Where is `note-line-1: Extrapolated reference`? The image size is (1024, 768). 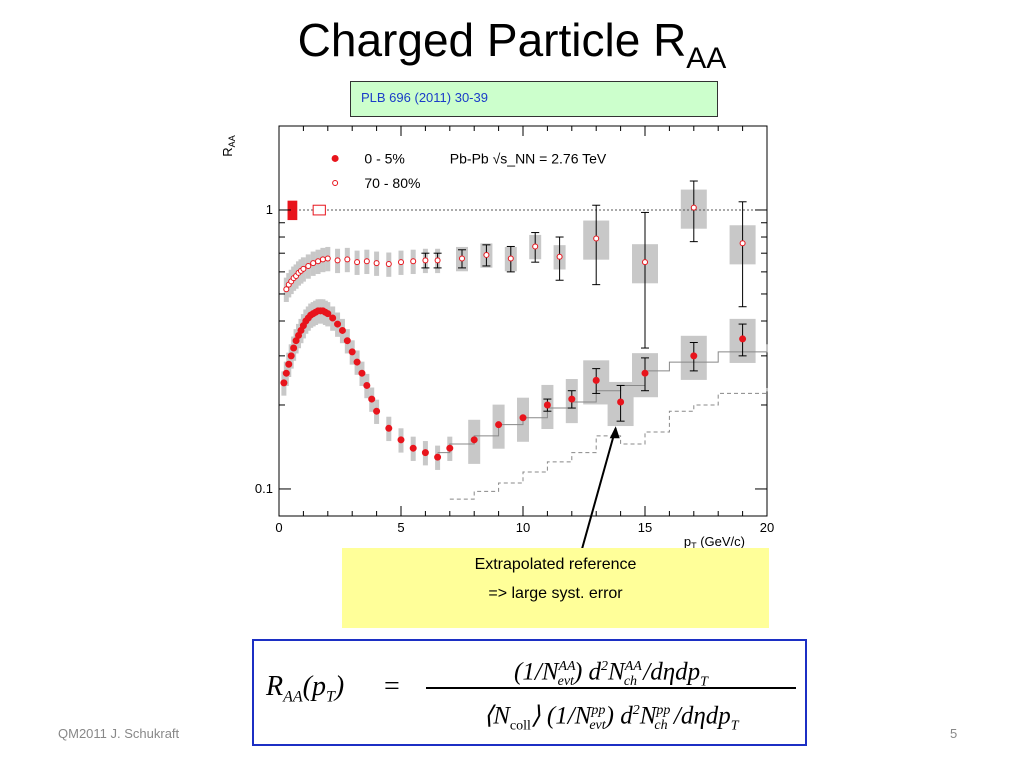 note-line-1: Extrapolated reference is located at coordinates (555, 564).